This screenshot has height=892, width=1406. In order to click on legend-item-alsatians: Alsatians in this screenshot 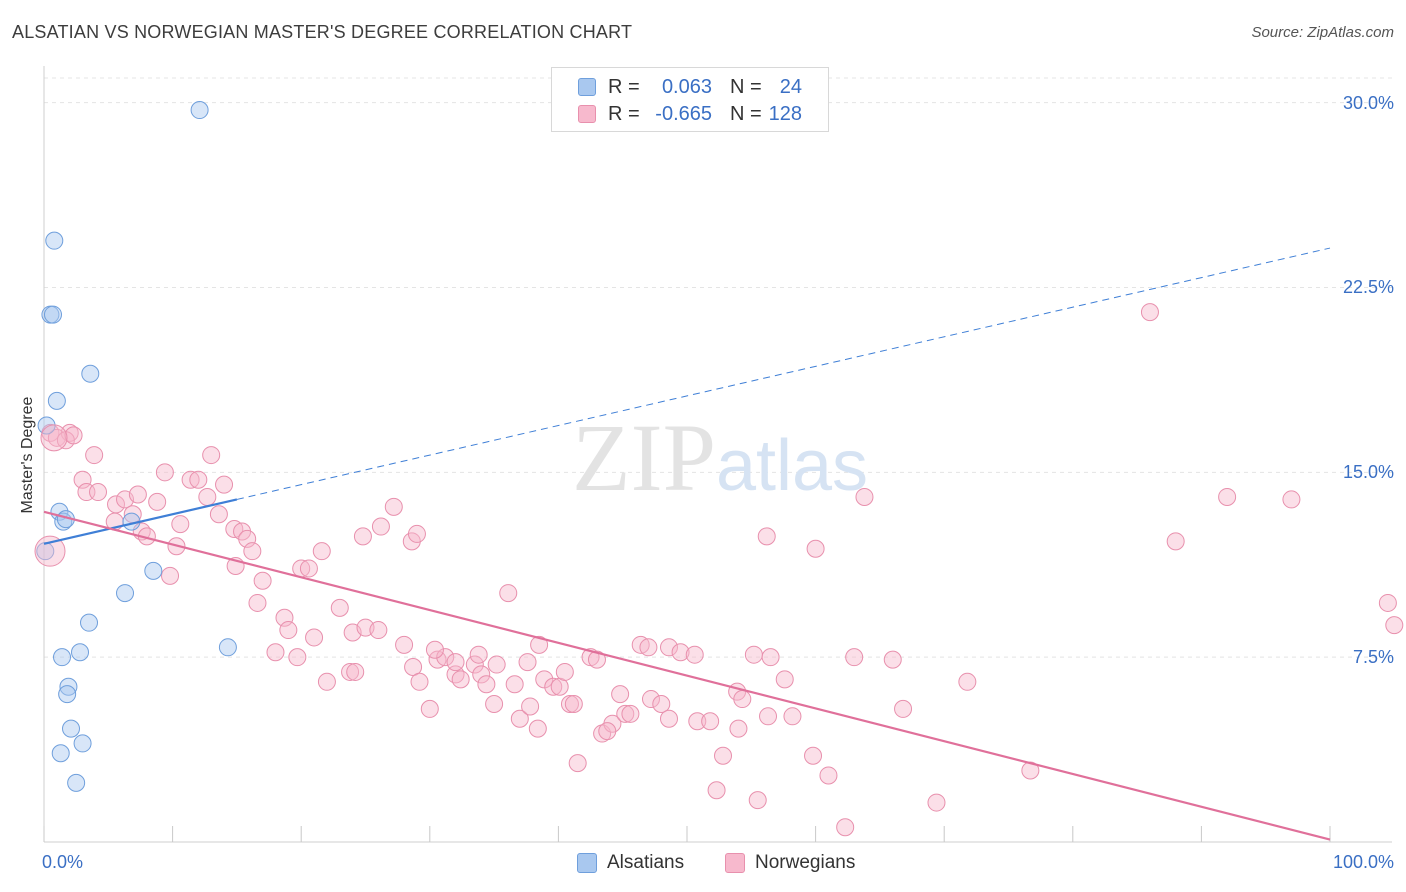, I will do `click(630, 863)`.